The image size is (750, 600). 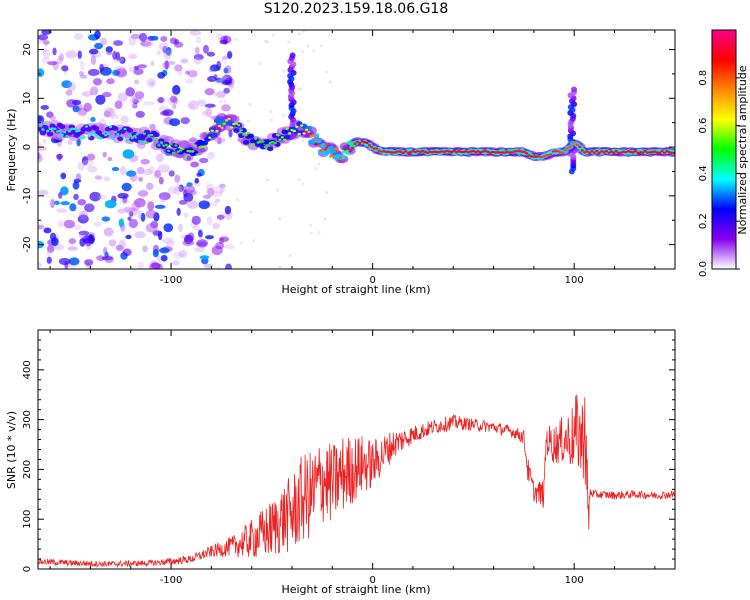 I want to click on x-tick-label: 0, so click(x=372, y=580).